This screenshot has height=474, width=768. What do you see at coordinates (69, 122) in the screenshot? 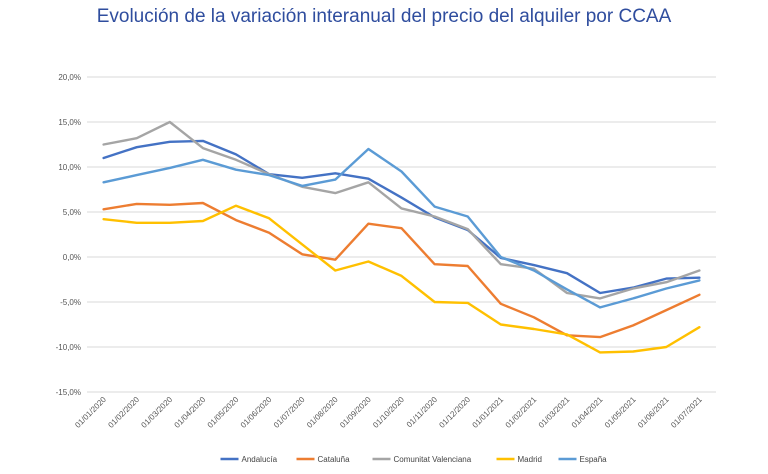
I see `y-tick-label: 15,0%` at bounding box center [69, 122].